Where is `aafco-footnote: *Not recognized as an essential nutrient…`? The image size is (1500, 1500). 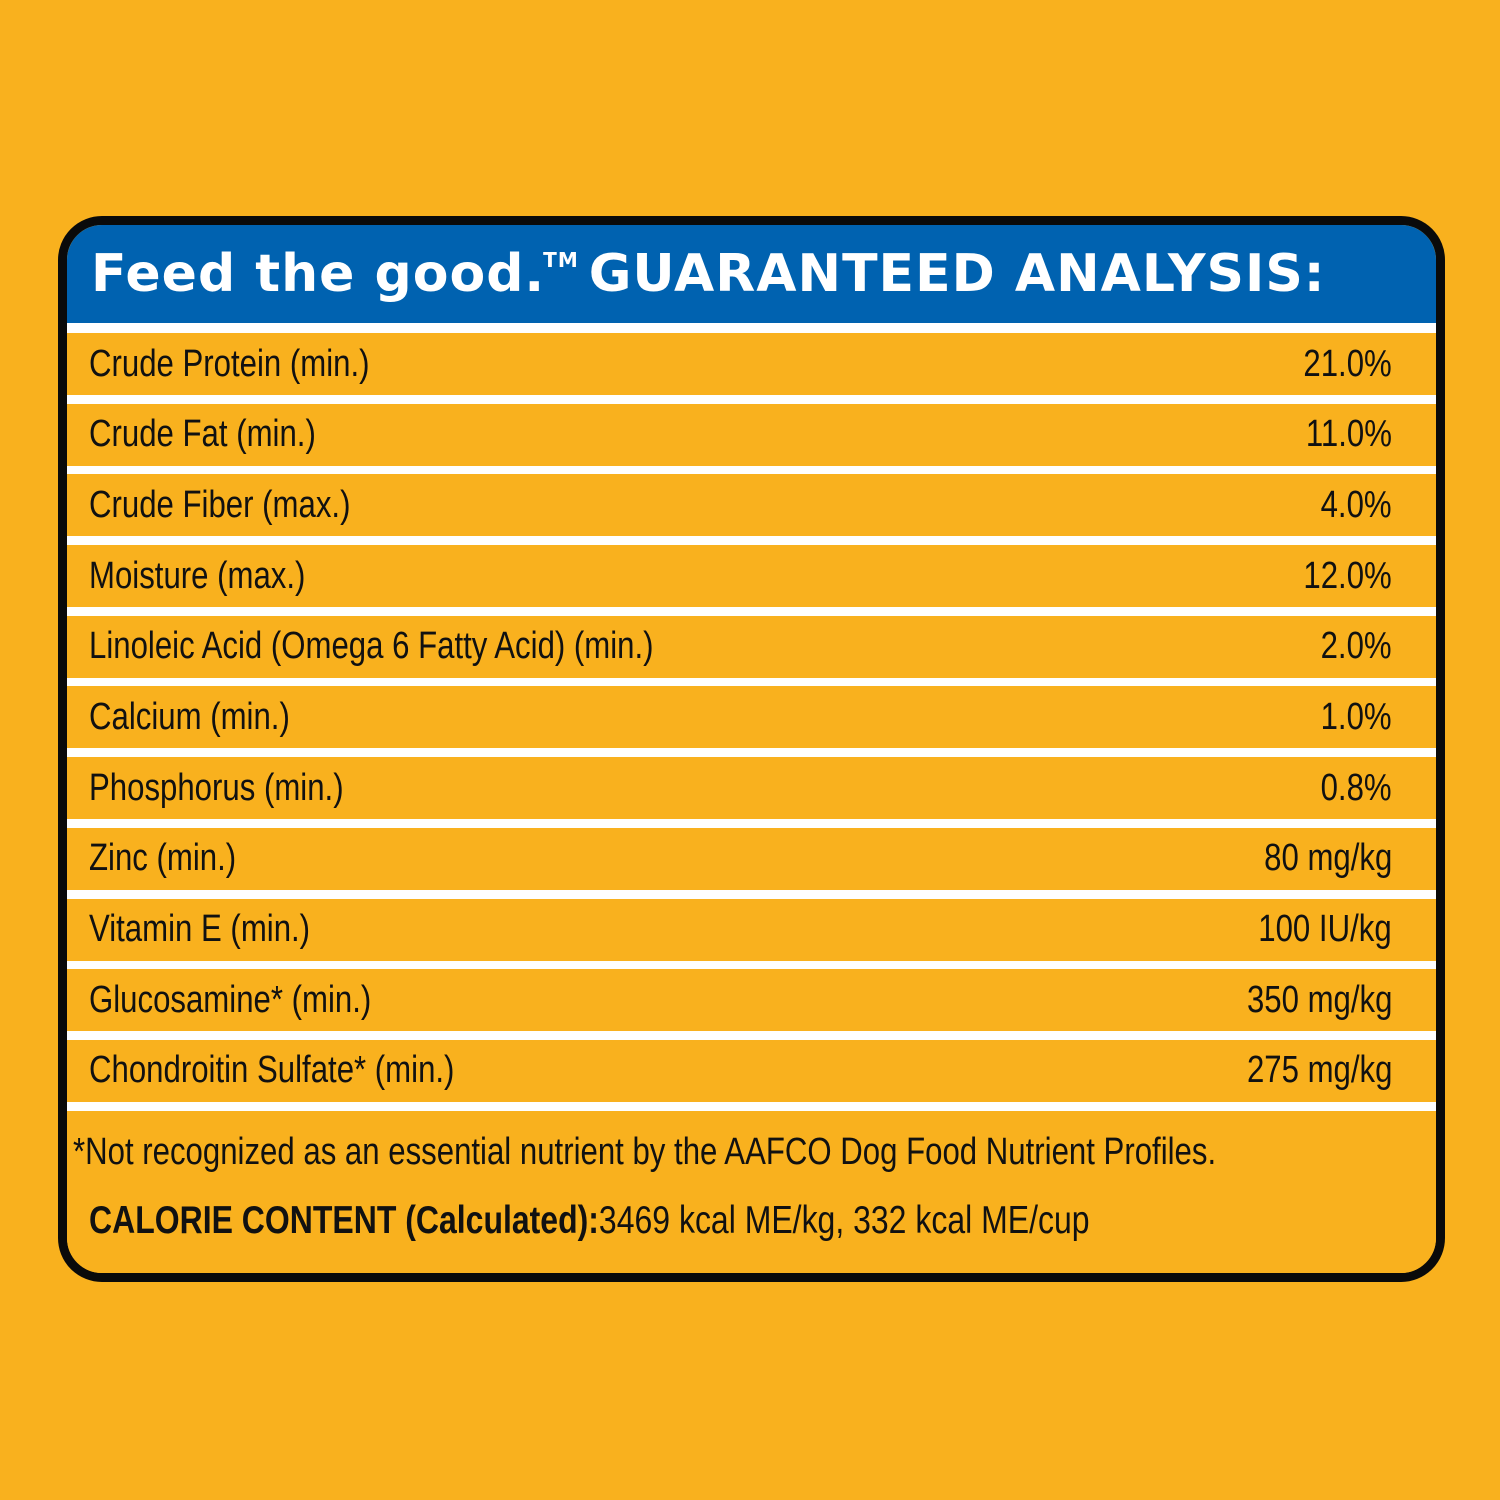 aafco-footnote: *Not recognized as an essential nutrient… is located at coordinates (645, 1152).